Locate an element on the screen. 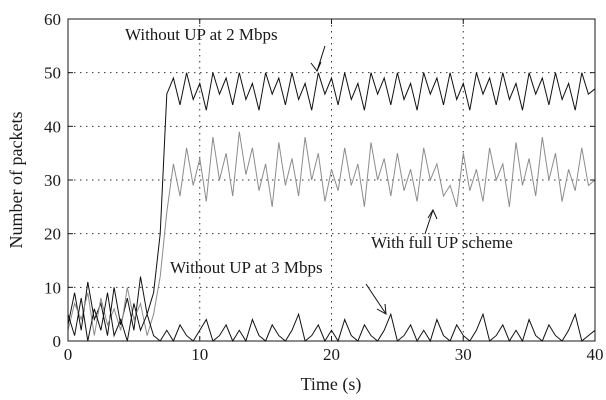 The width and height of the screenshot is (606, 400). annotation-2mbps-arrowhead is located at coordinates (316, 66).